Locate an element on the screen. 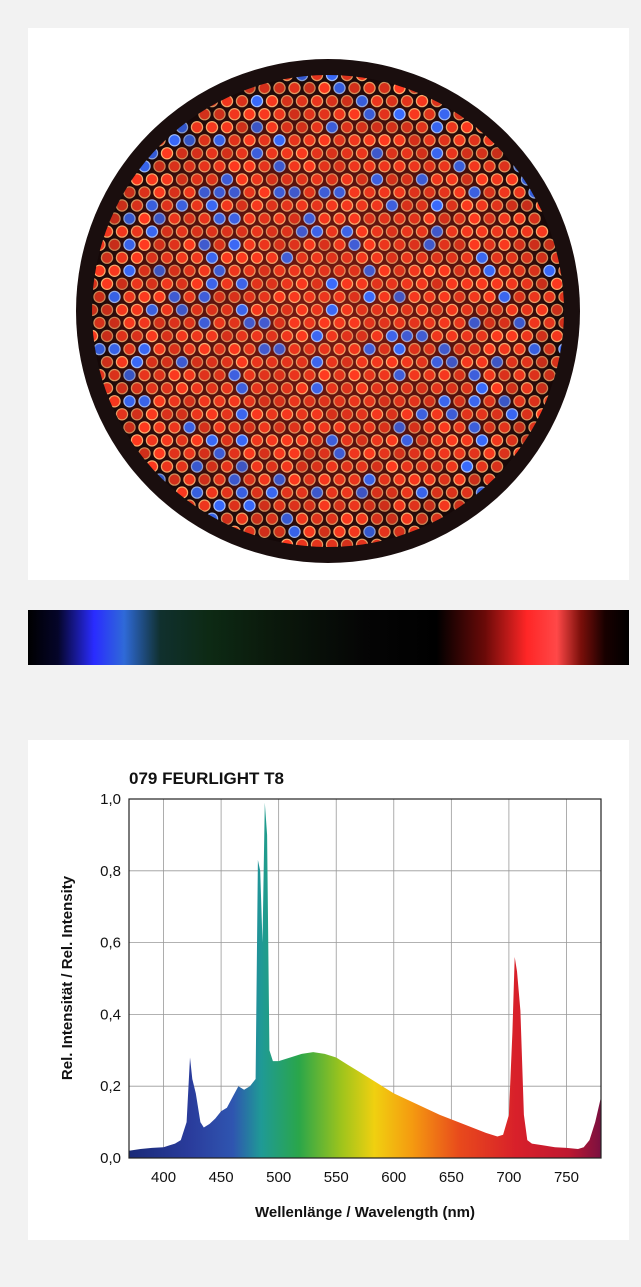 This screenshot has height=1287, width=641. x-axis-label: Wellenlänge / Wavelength (nm) is located at coordinates (365, 1212).